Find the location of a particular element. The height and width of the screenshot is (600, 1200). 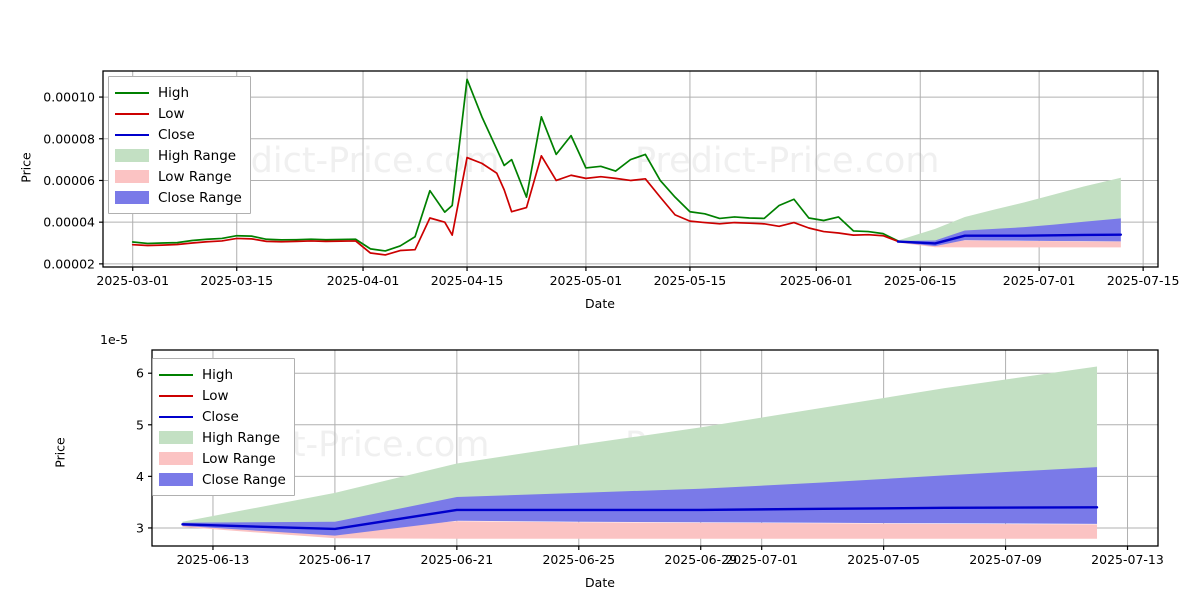

x-tick-label: 2025-06-15 is located at coordinates (920, 280).